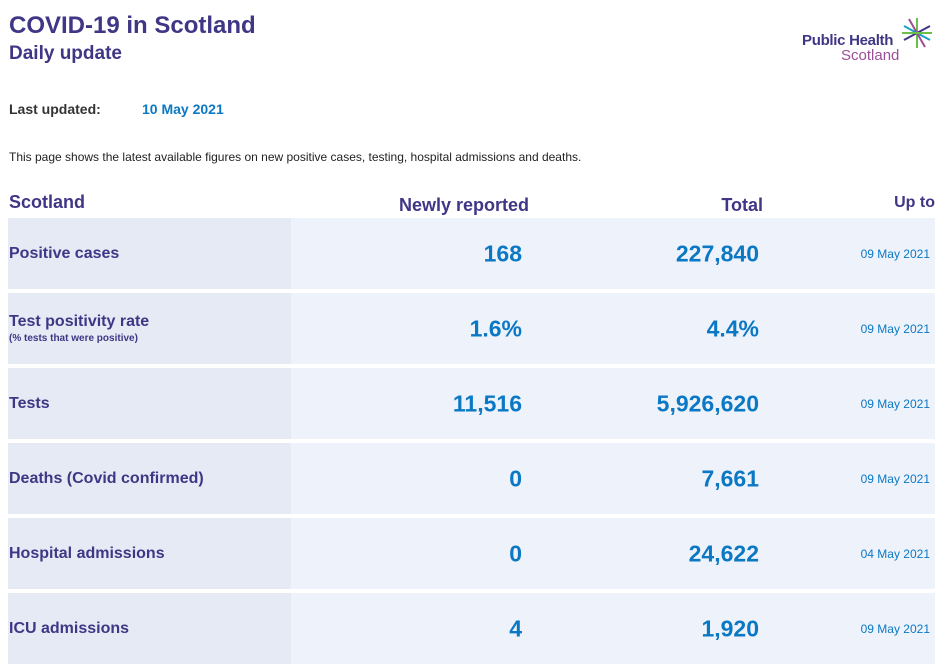 Image resolution: width=947 pixels, height=672 pixels. Describe the element at coordinates (495, 328) in the screenshot. I see `newly-reported-value: 1.6%` at that location.